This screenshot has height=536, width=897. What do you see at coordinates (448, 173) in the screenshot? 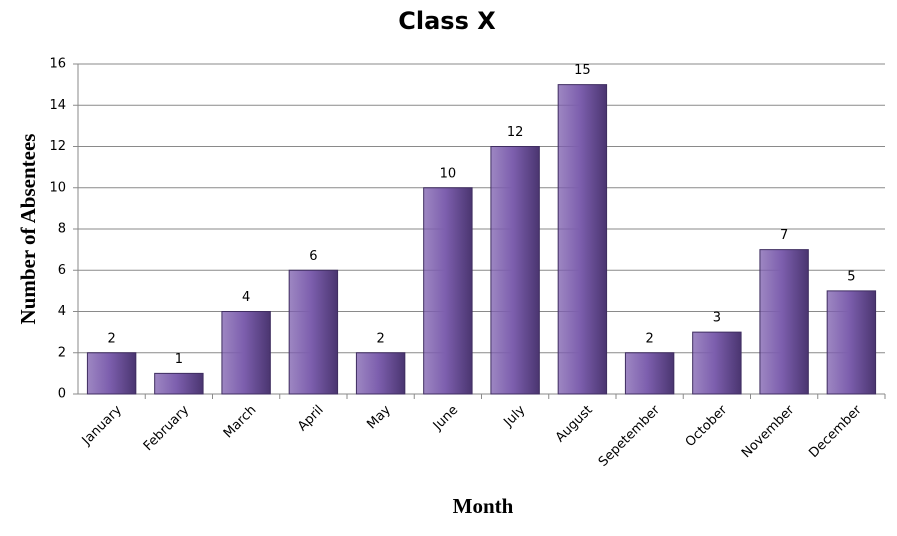
I see `data-label: 10` at bounding box center [448, 173].